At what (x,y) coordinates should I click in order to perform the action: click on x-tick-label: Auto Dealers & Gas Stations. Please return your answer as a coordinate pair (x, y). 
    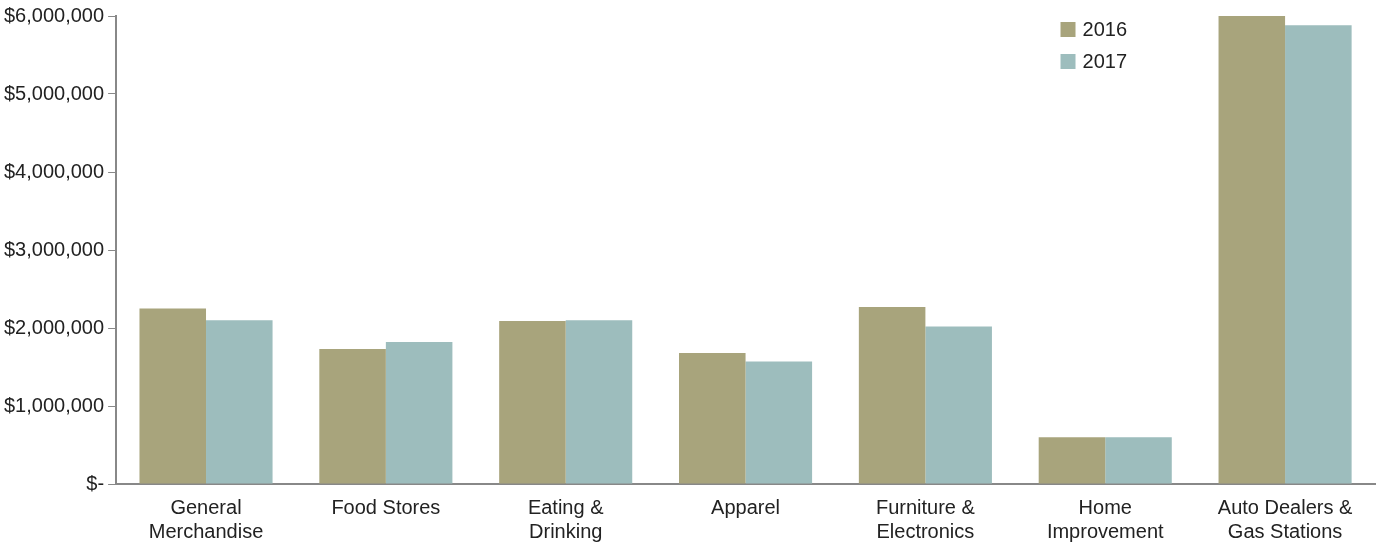
    Looking at the image, I should click on (1285, 518).